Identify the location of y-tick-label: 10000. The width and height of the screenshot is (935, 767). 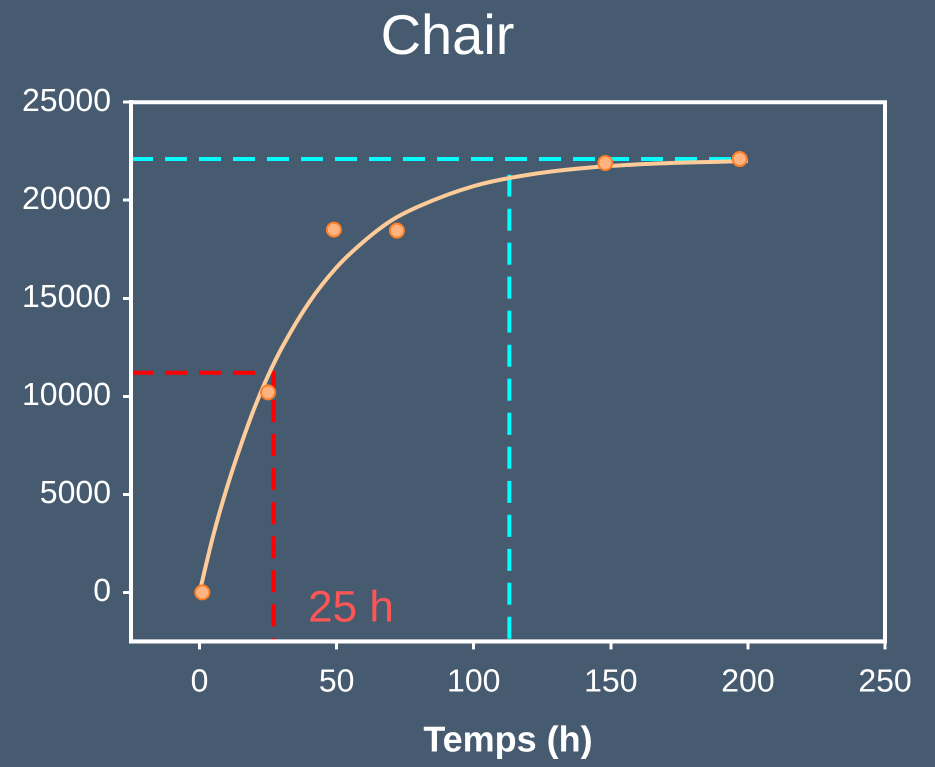
(66, 394).